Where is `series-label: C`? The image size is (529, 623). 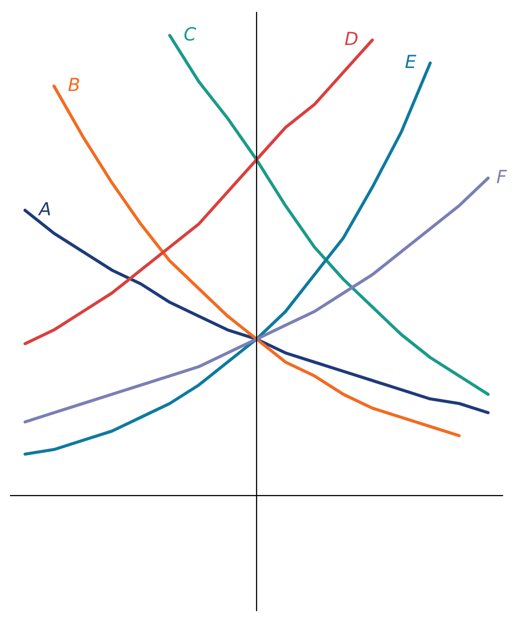 series-label: C is located at coordinates (190, 34).